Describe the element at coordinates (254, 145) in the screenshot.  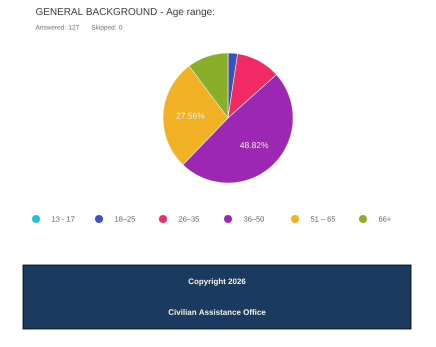
I see `data-label: 48.82%` at that location.